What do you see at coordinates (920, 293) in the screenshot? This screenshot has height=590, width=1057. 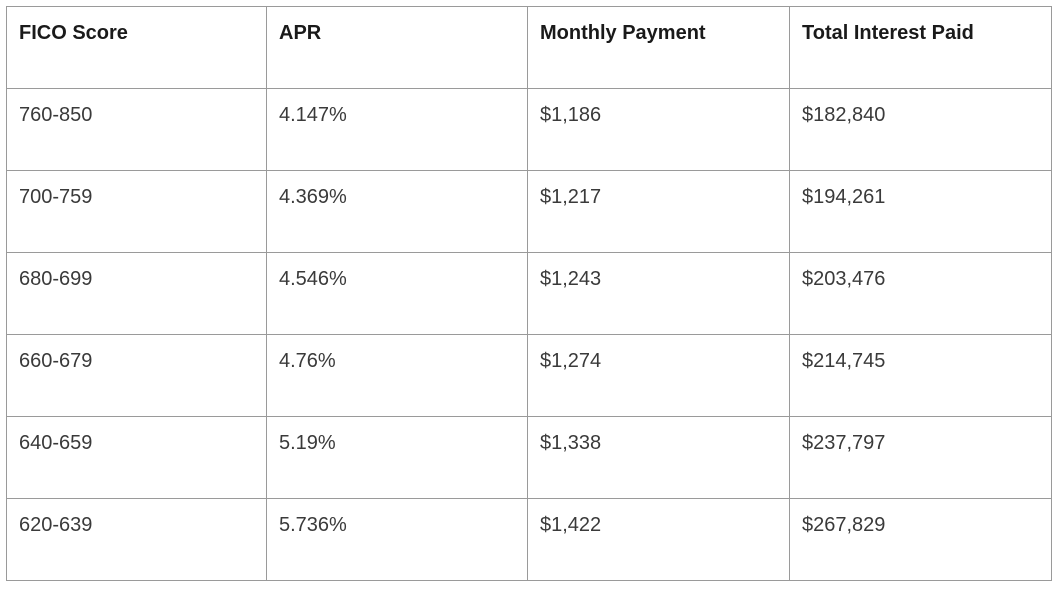 I see `cell-total-interest-paid: $203,476` at bounding box center [920, 293].